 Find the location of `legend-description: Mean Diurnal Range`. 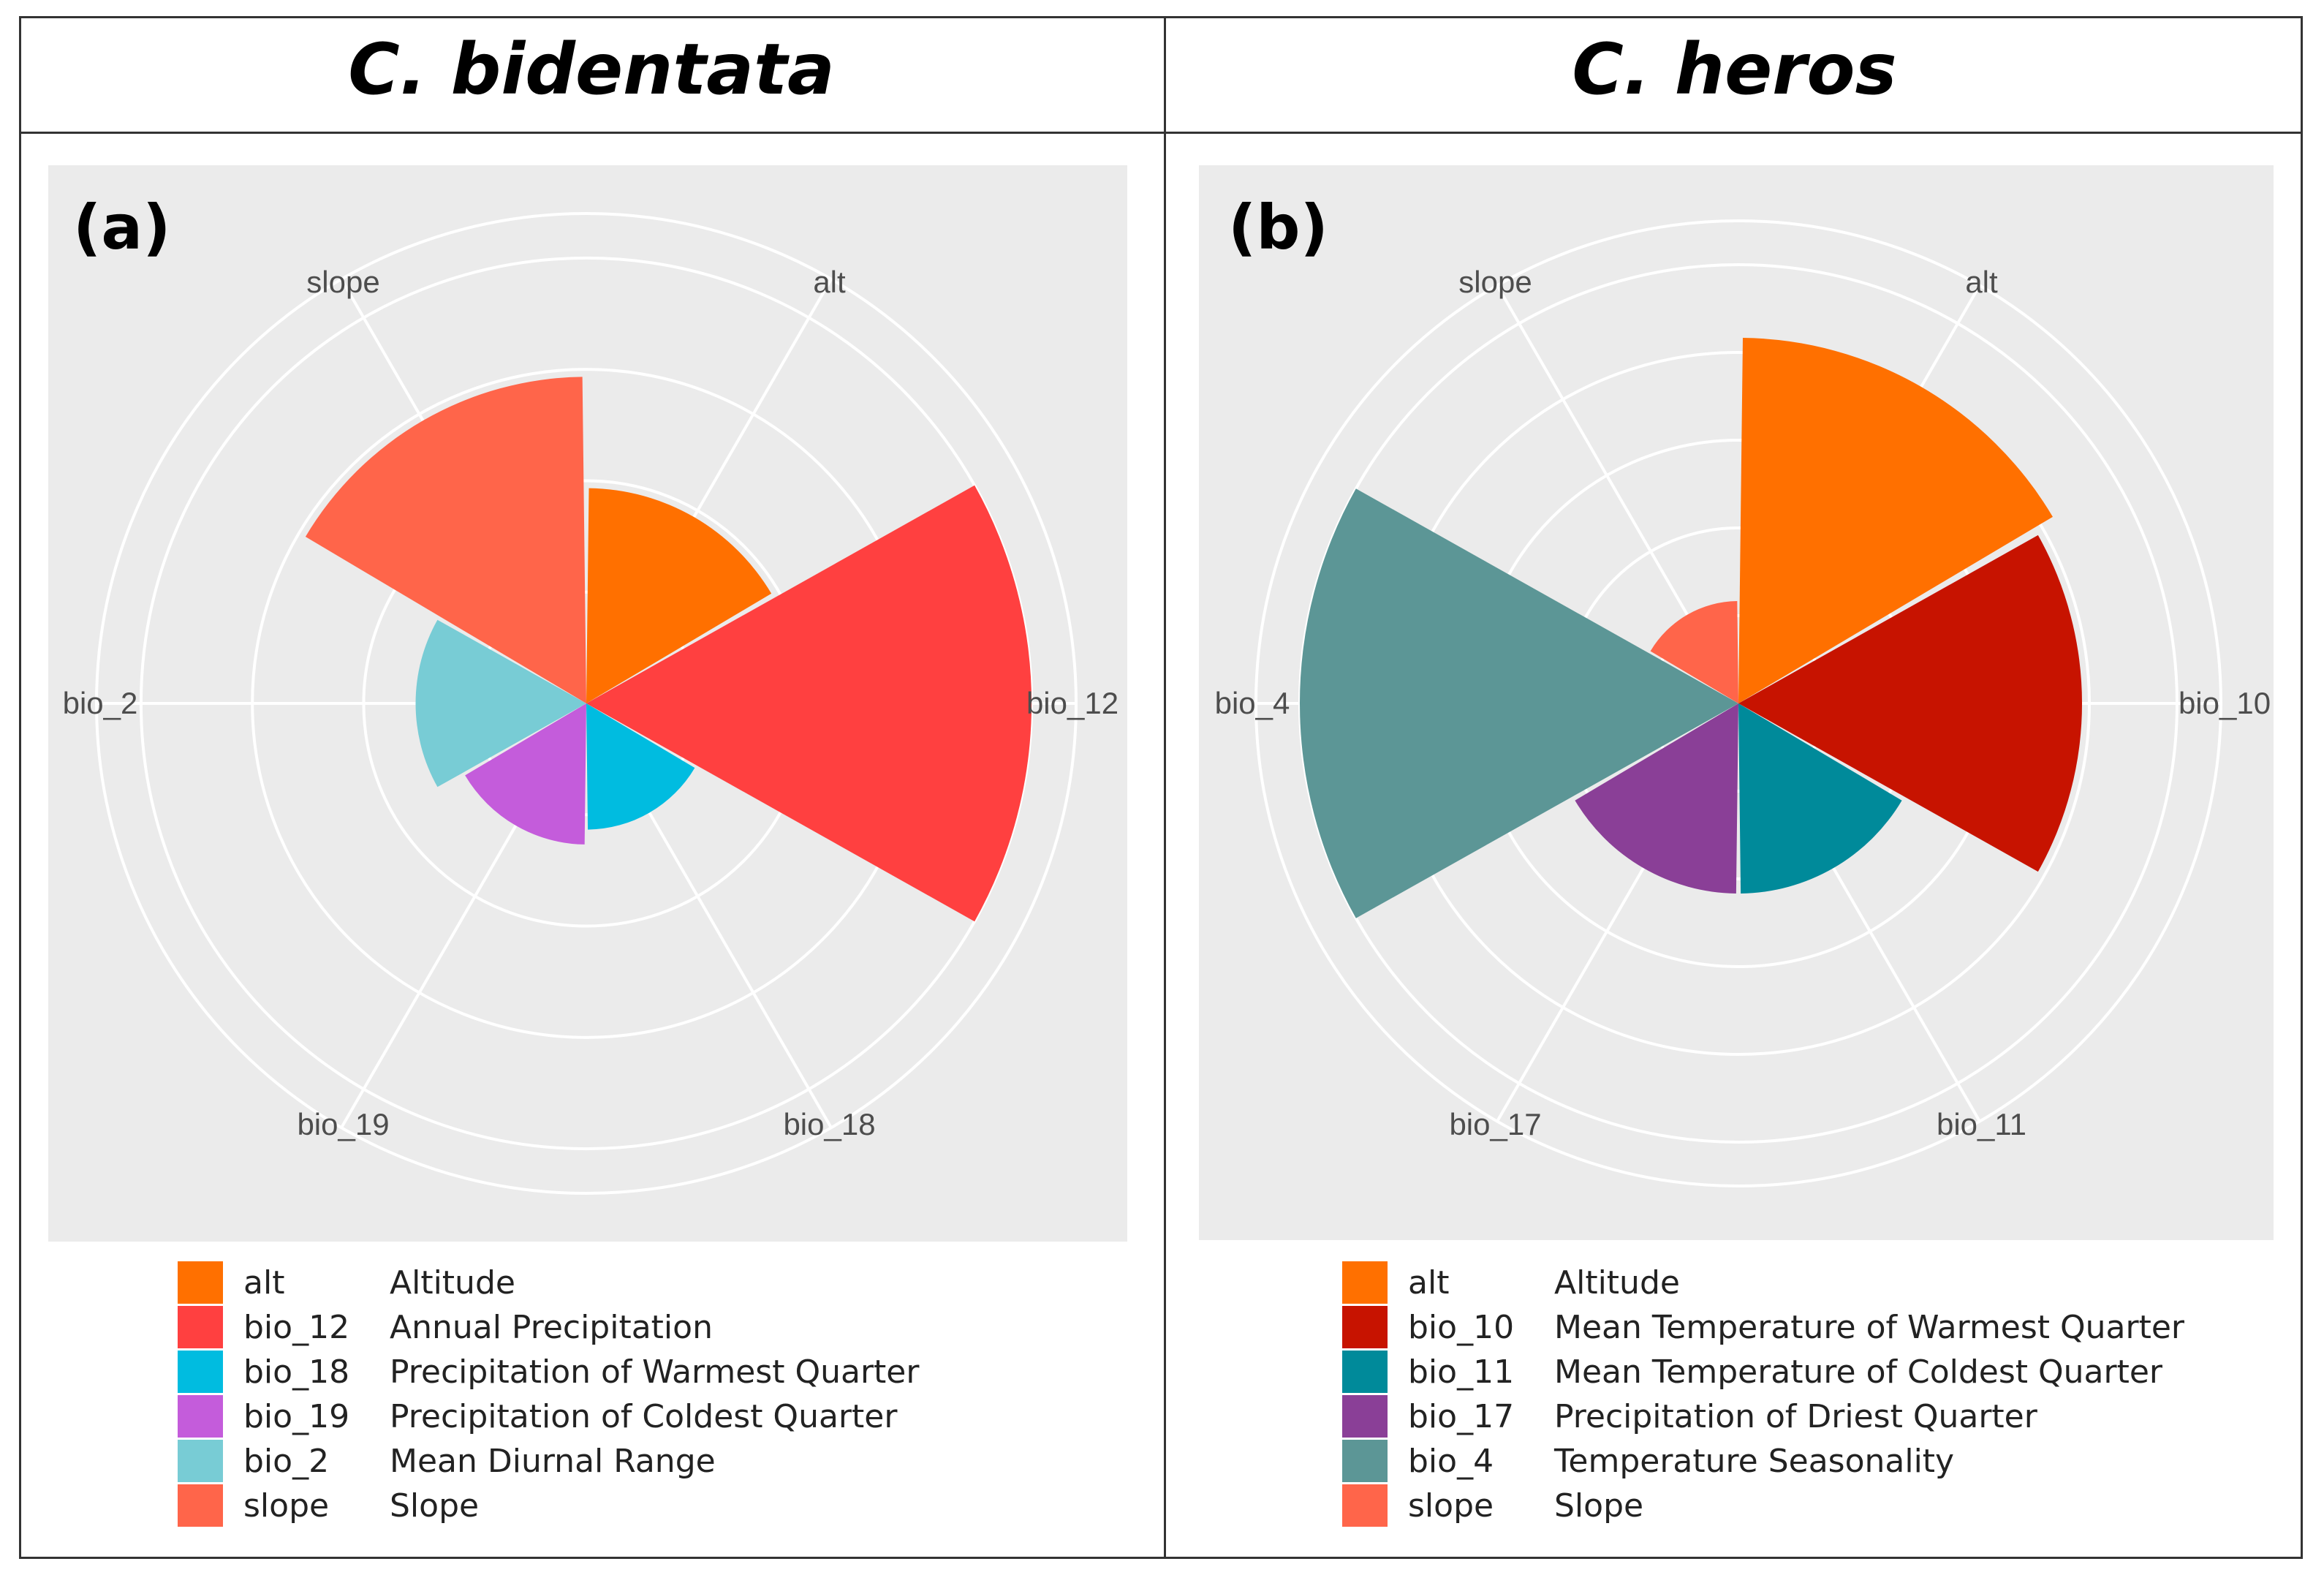

legend-description: Mean Diurnal Range is located at coordinates (553, 1461).